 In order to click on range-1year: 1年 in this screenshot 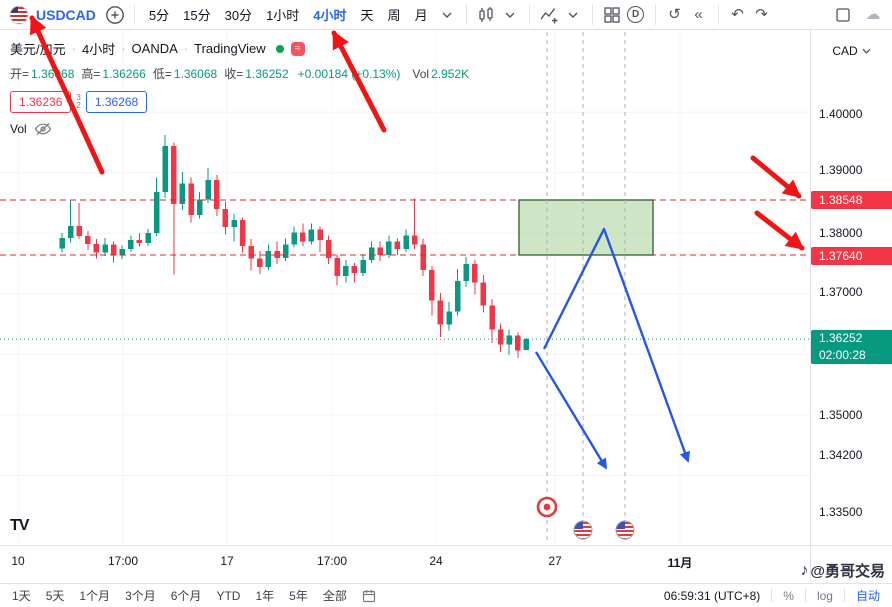, I will do `click(265, 596)`.